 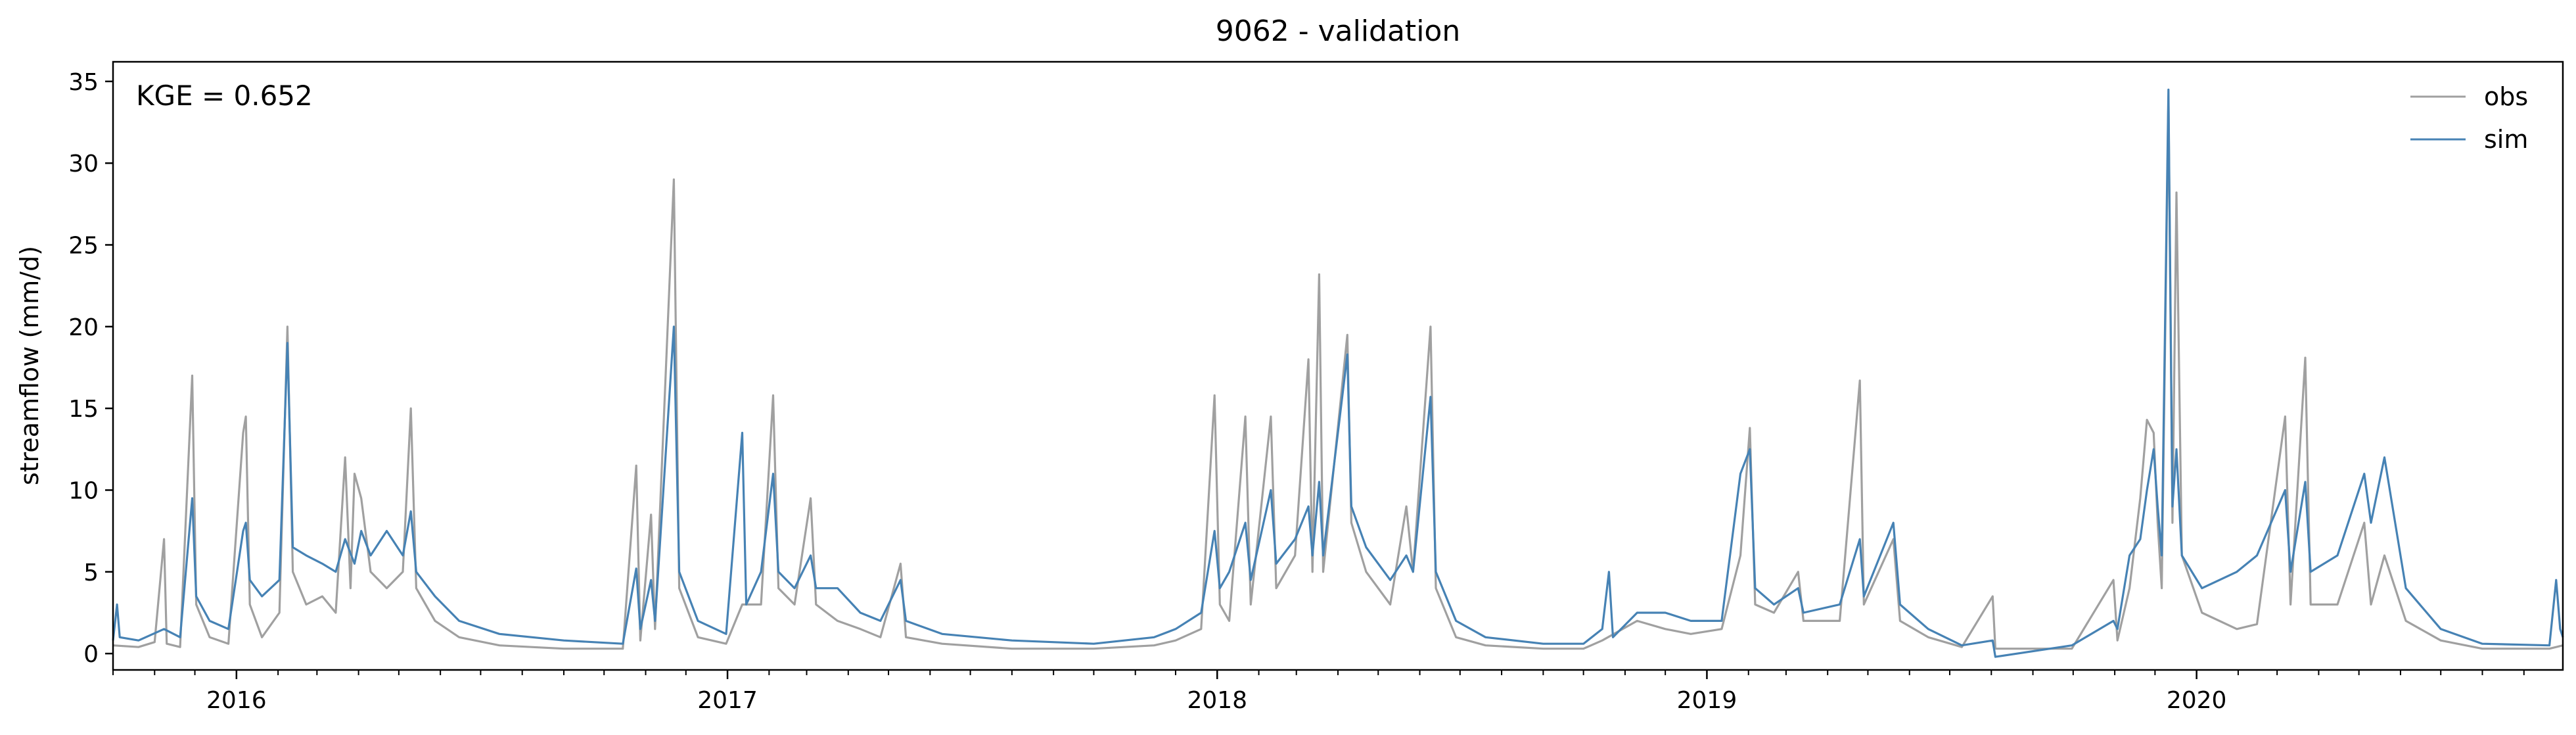 I want to click on y-tick-label: 10, so click(x=83, y=490).